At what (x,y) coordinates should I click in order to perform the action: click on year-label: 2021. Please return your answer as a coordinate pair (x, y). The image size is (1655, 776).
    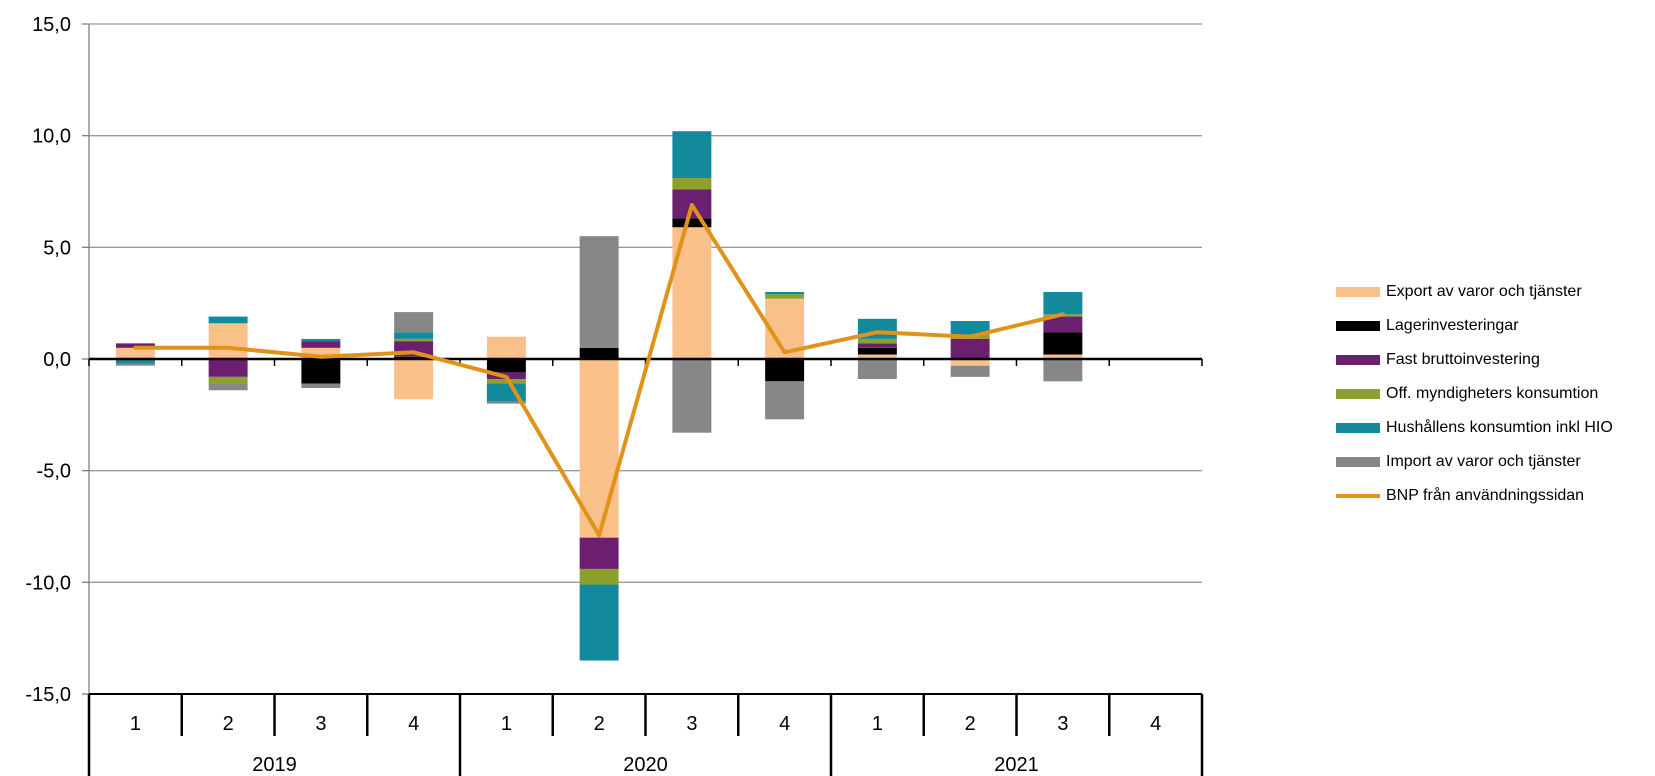
    Looking at the image, I should click on (1016, 765).